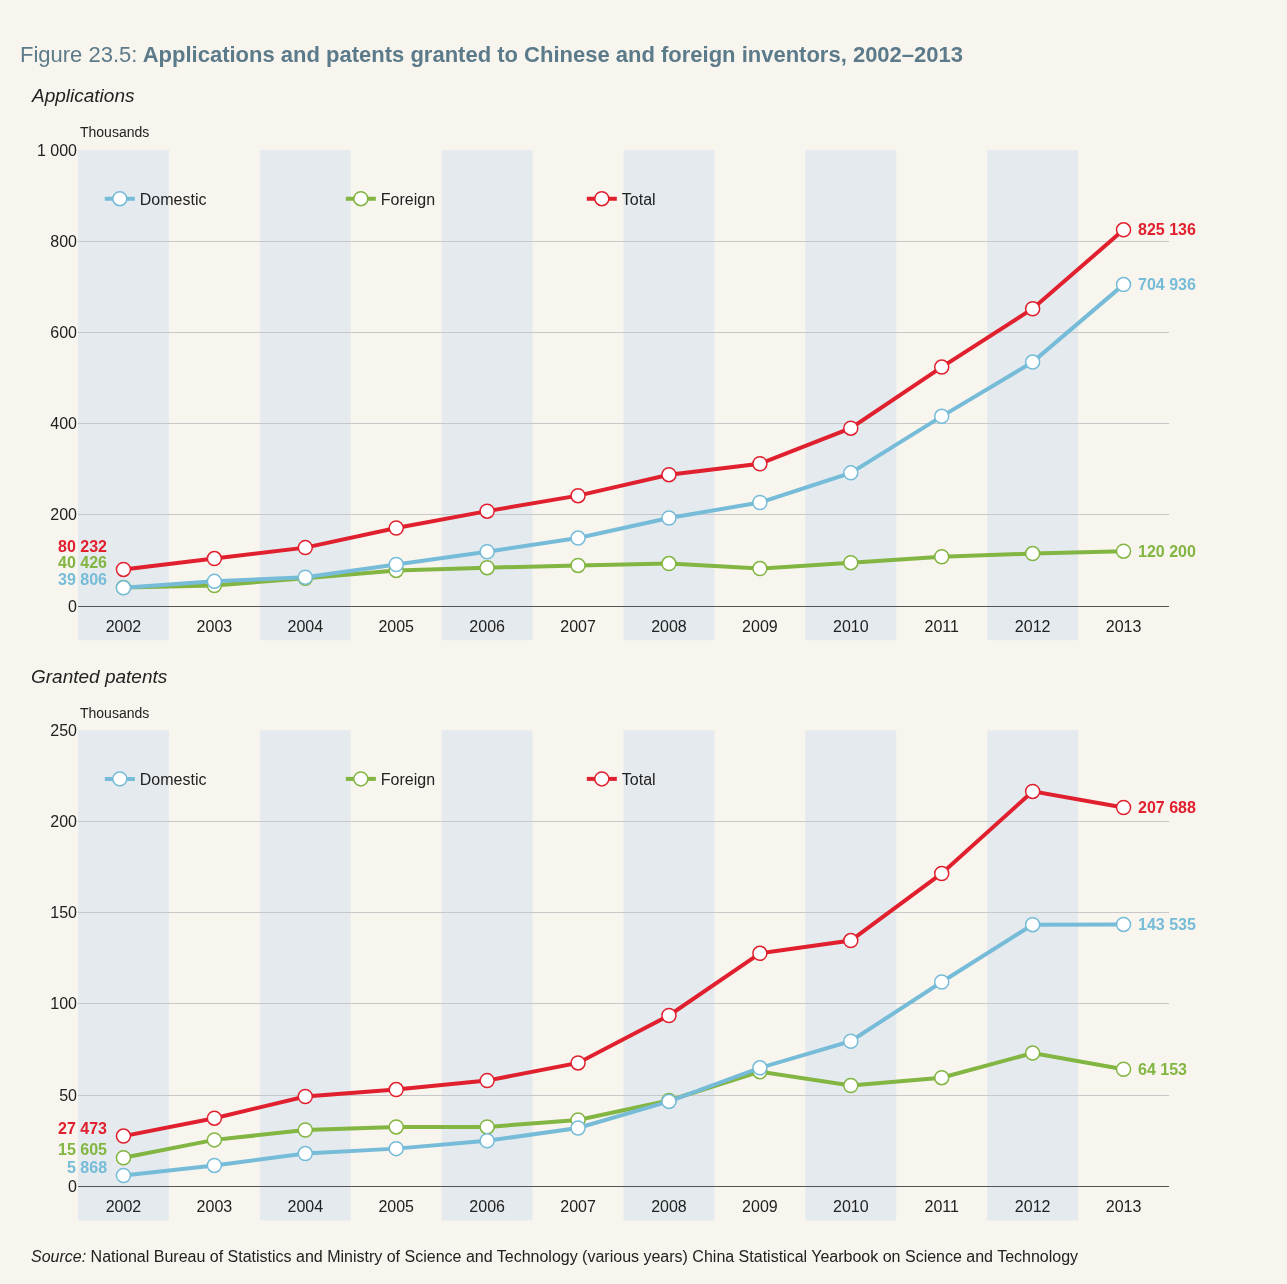 The image size is (1287, 1284). Describe the element at coordinates (99, 676) in the screenshot. I see `chart-title: Granted patents` at that location.